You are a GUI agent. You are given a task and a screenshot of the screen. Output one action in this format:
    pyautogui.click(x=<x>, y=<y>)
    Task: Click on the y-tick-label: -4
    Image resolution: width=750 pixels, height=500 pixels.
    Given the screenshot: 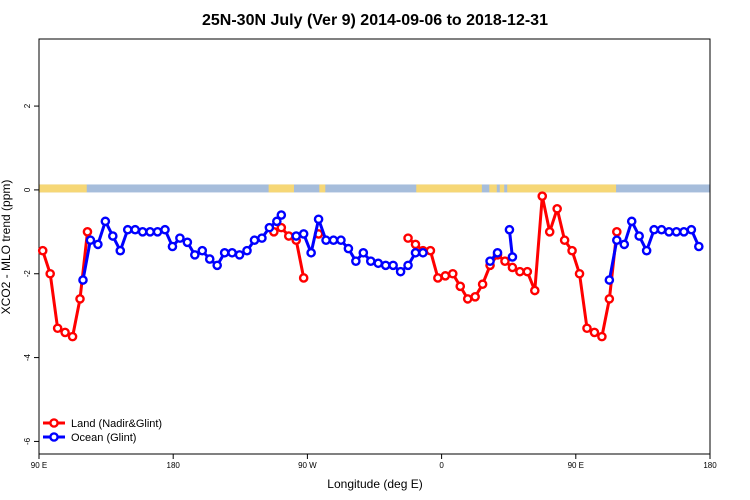 What is the action you would take?
    pyautogui.click(x=27, y=357)
    